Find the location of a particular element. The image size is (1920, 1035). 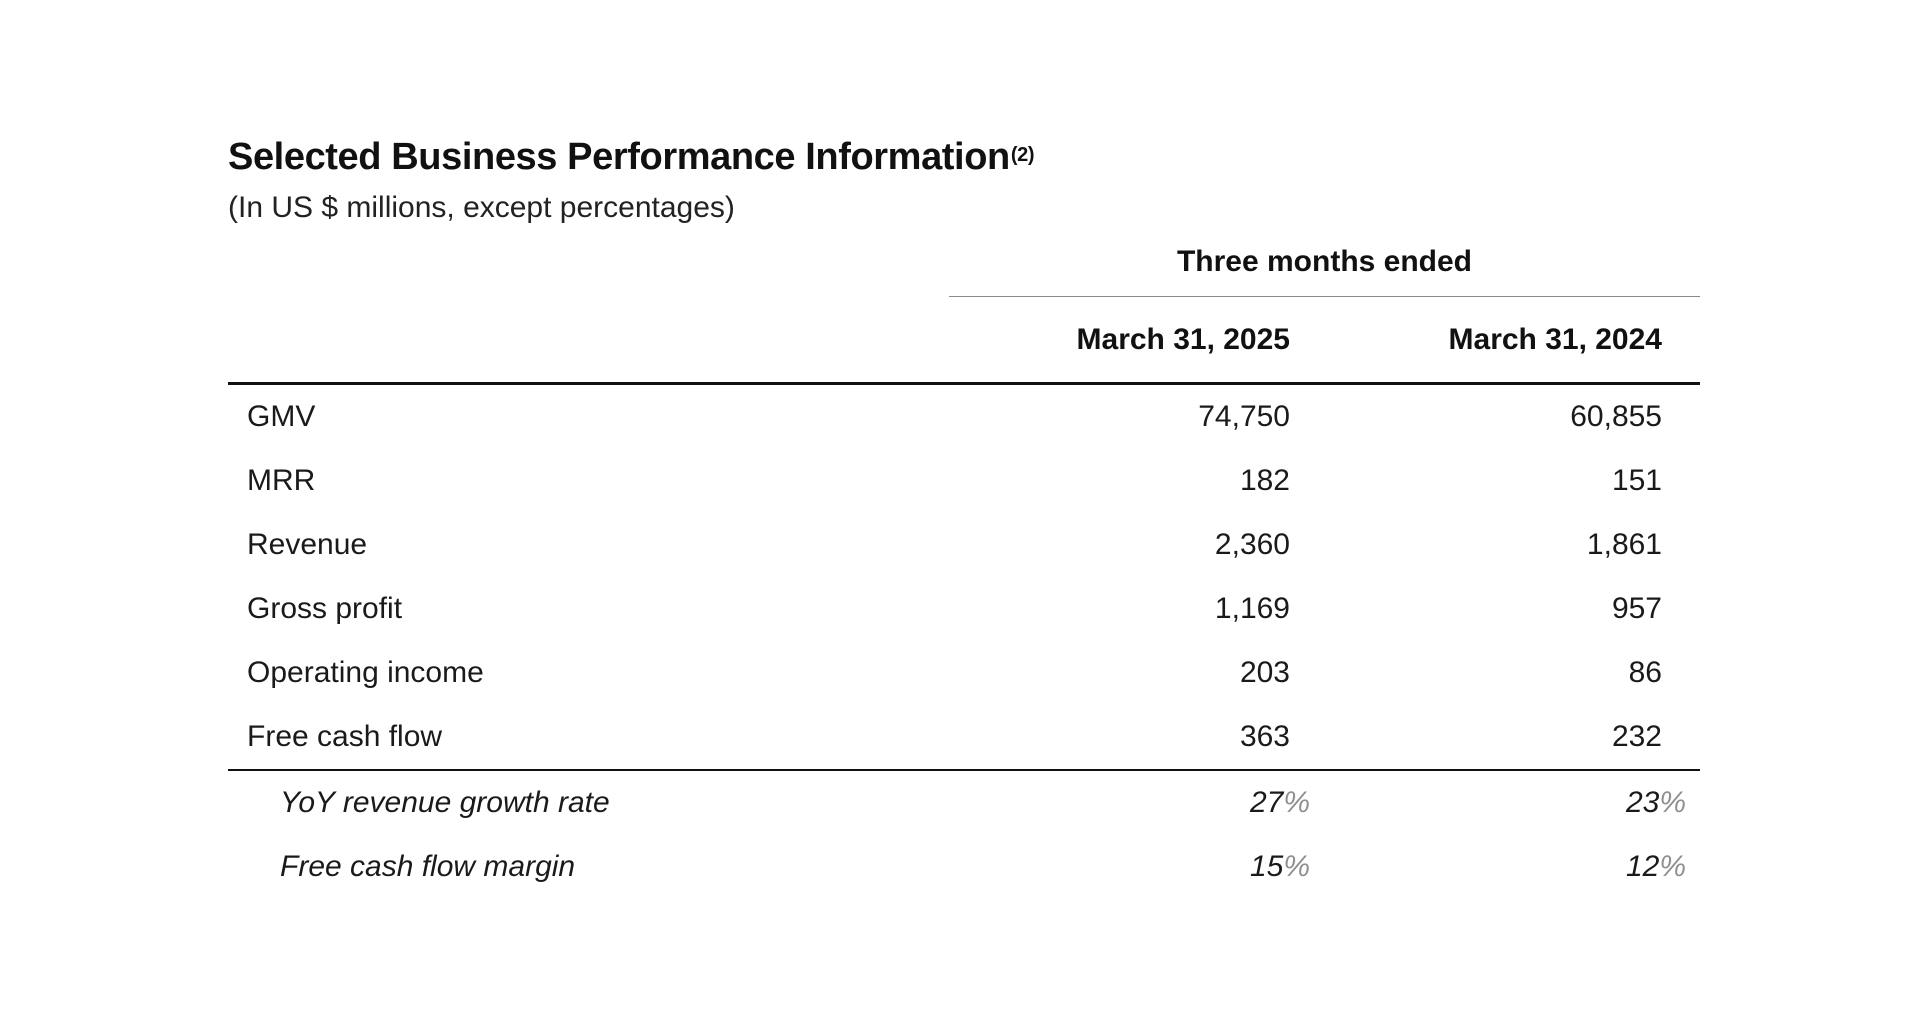

table-row: Revenue 2,360 1,861 is located at coordinates (964, 545).